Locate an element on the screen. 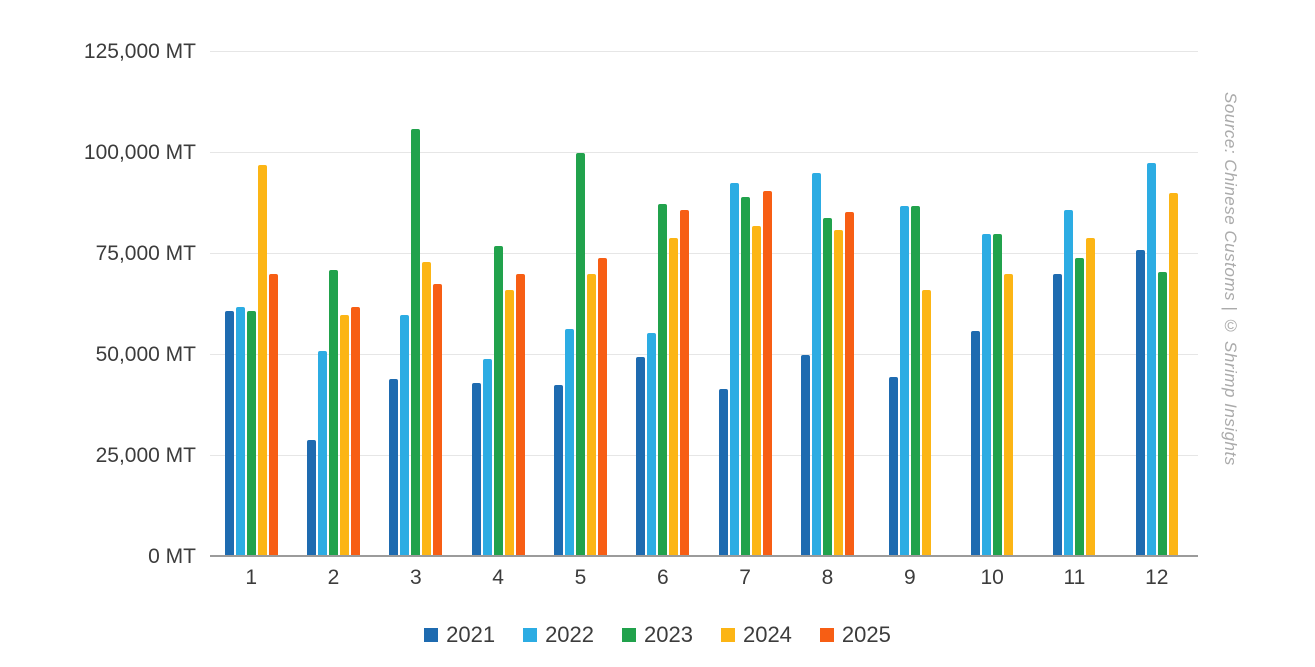 The height and width of the screenshot is (667, 1315). legend-item-2022: 2022 is located at coordinates (558, 635).